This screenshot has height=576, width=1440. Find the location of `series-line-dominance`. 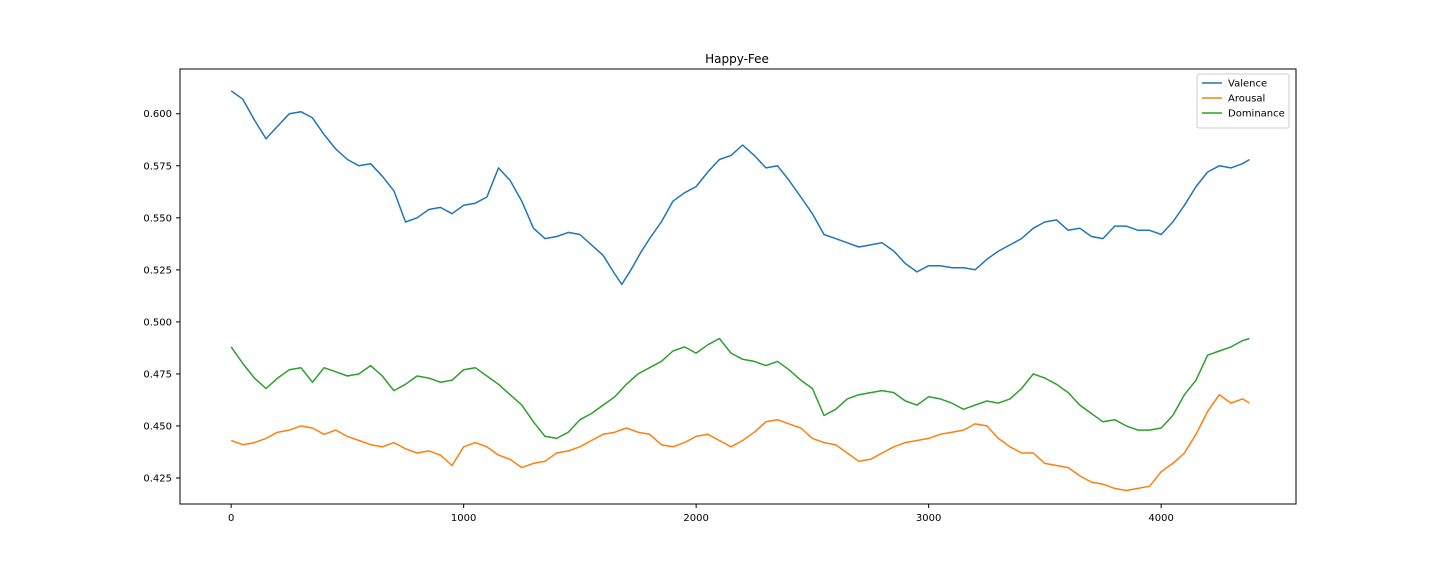

series-line-dominance is located at coordinates (740, 388).